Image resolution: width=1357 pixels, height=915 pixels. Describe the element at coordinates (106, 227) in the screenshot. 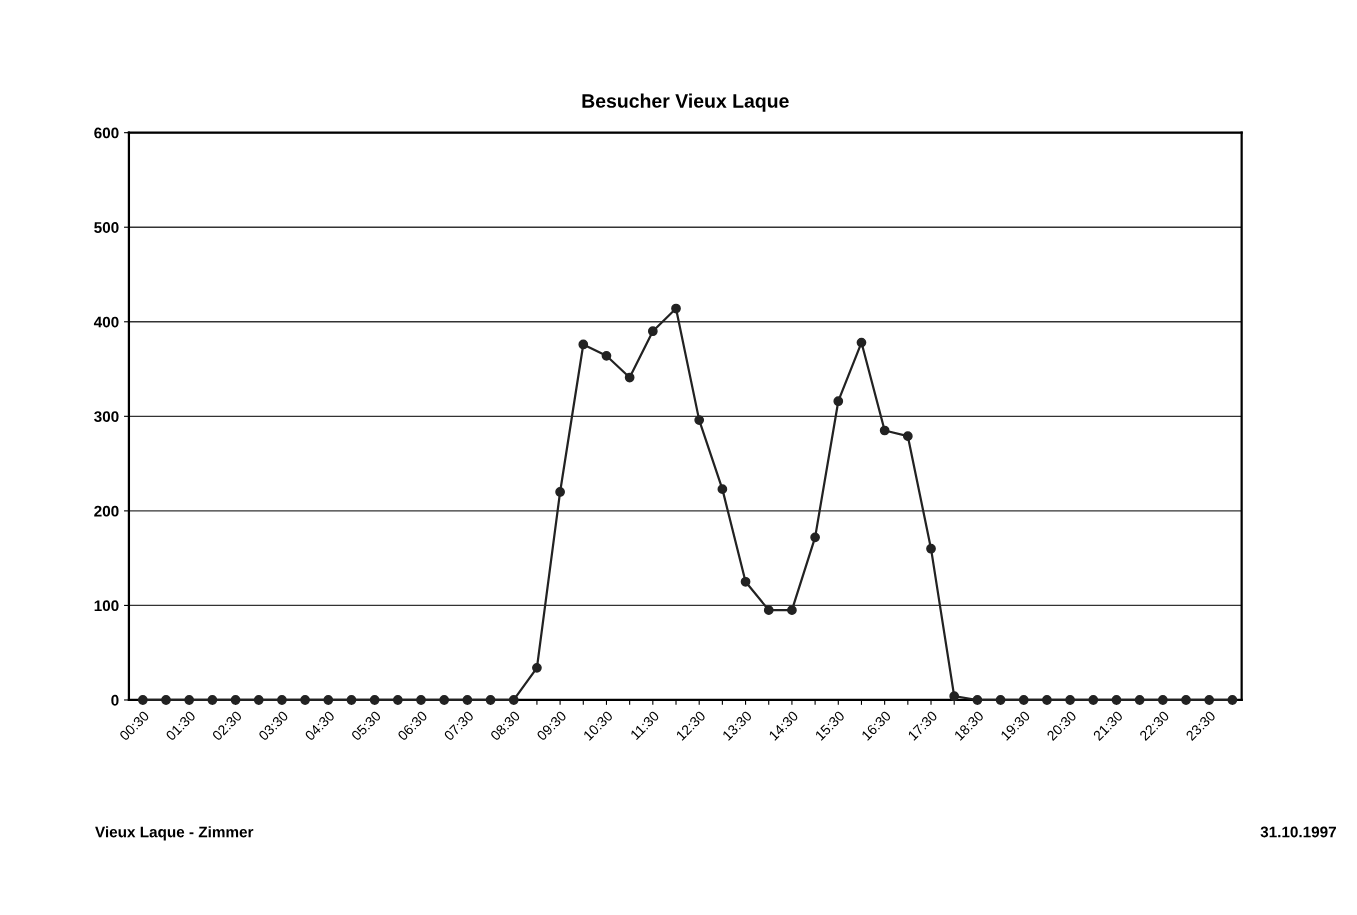

I see `y-tick-label: 500` at that location.